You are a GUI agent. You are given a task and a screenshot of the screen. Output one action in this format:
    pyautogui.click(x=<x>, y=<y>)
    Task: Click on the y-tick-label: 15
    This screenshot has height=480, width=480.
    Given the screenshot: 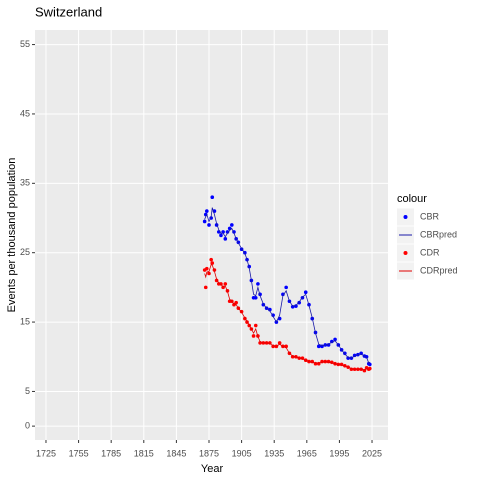 What is the action you would take?
    pyautogui.click(x=25, y=321)
    